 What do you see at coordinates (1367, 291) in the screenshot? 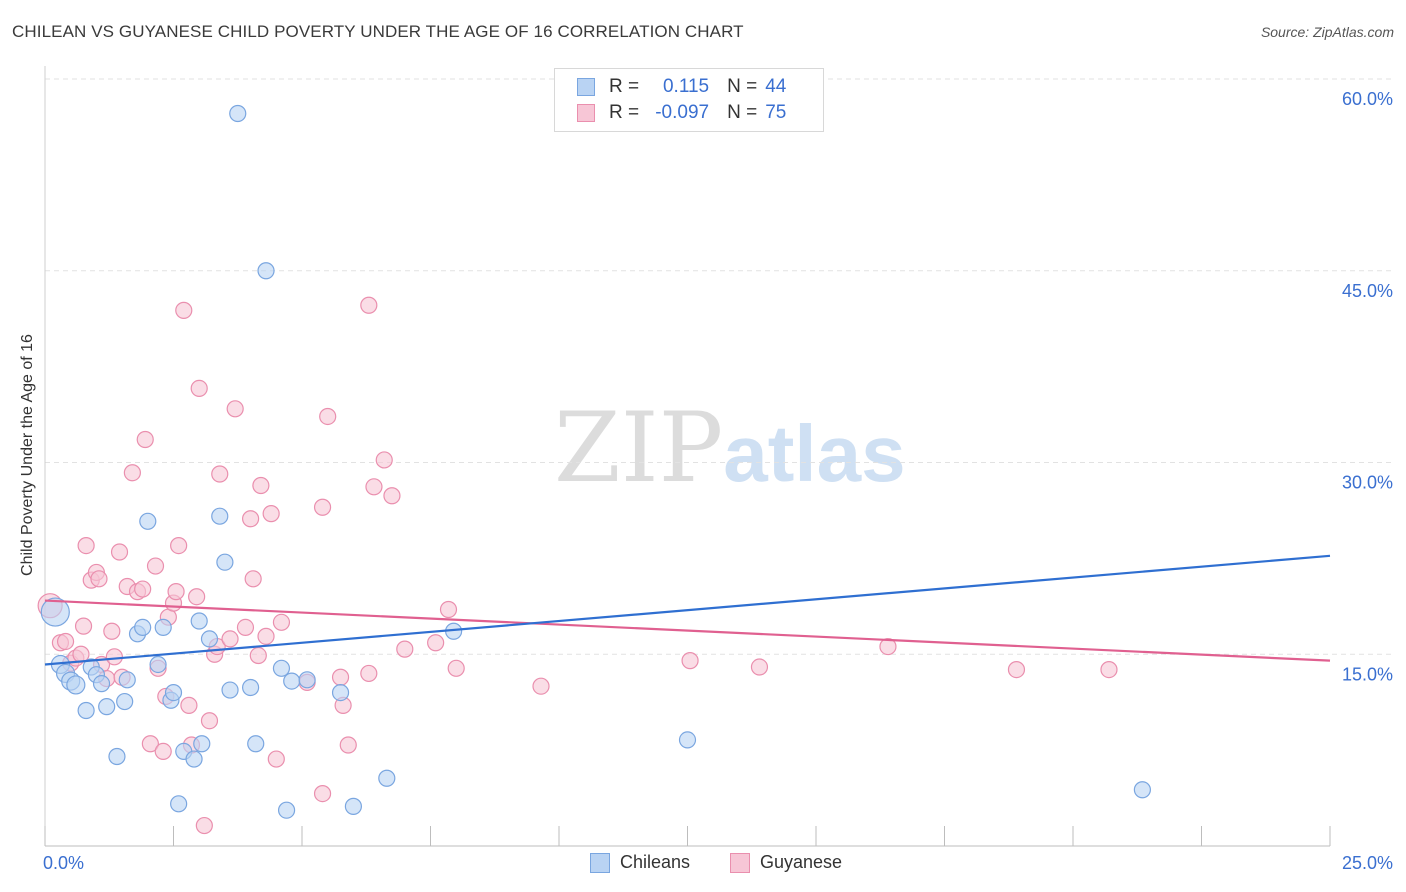
I see `y-tick-label: 45.0%` at bounding box center [1367, 291].